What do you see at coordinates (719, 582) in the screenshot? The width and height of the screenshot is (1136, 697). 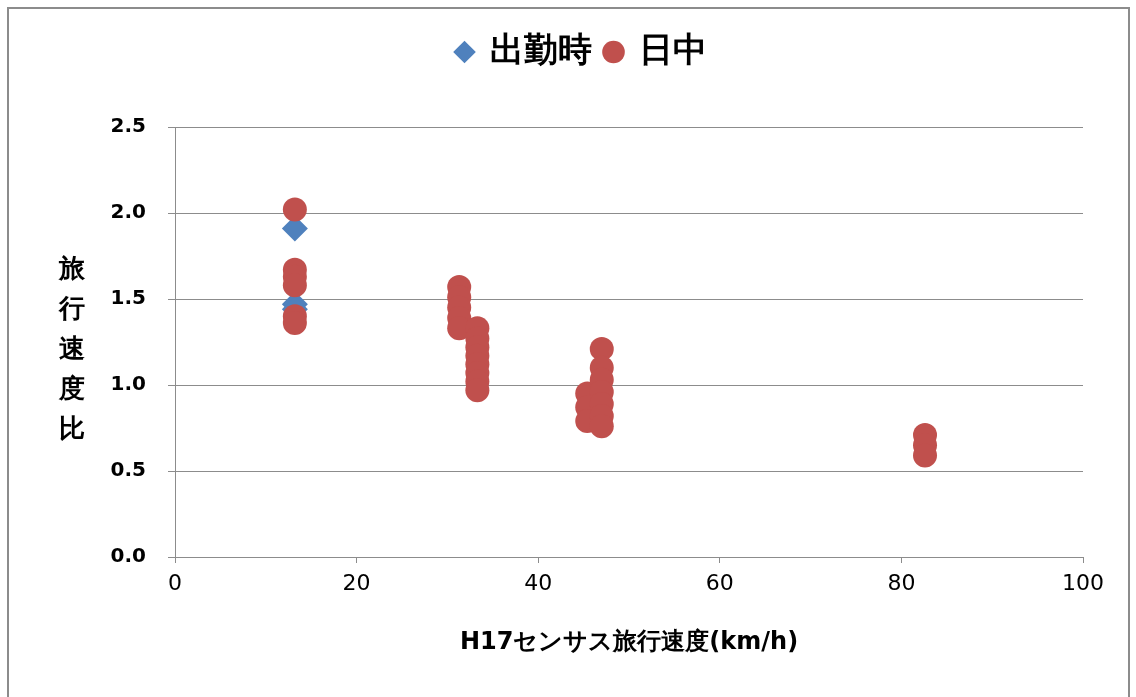 I see `x-tick-label: 60` at bounding box center [719, 582].